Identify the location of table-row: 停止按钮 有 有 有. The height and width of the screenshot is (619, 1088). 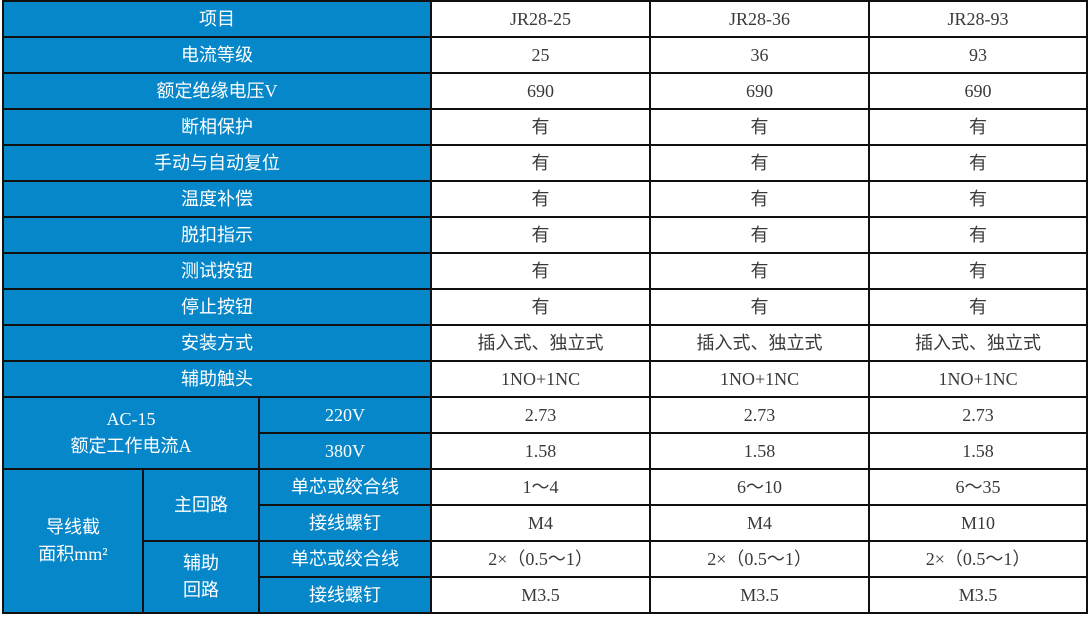
(544, 307).